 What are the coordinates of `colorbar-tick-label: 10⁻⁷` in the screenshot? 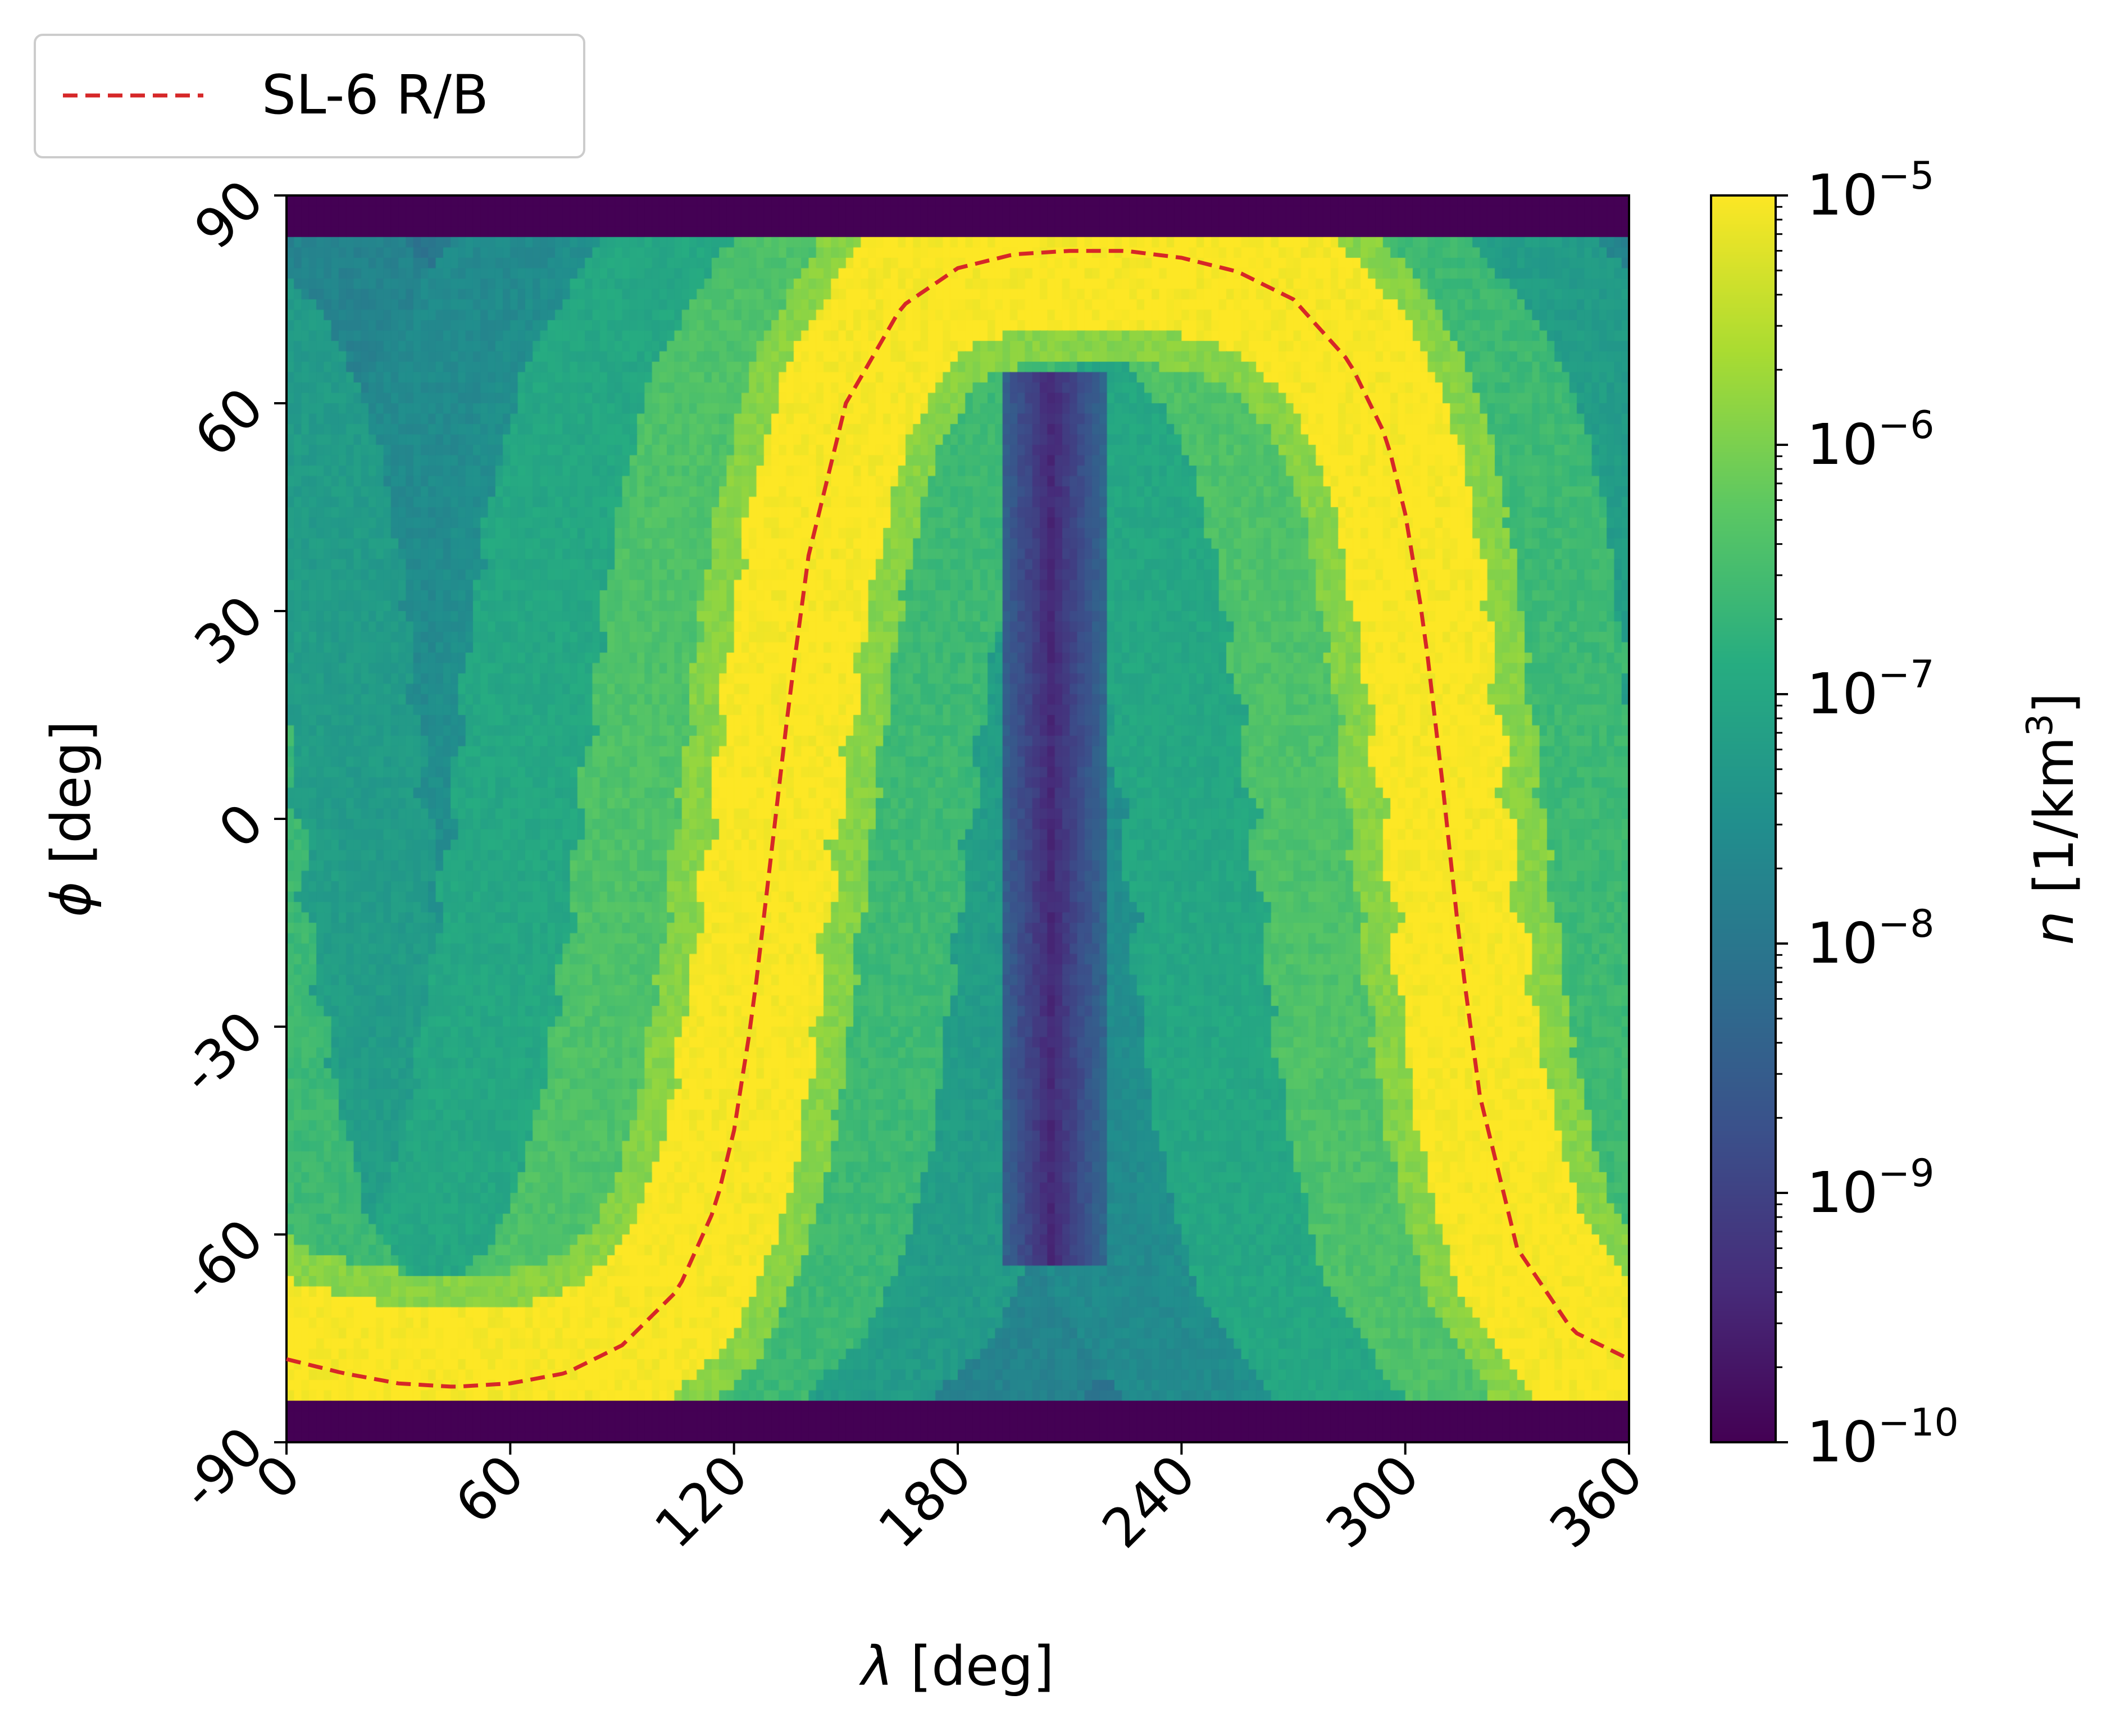 It's located at (1871, 690).